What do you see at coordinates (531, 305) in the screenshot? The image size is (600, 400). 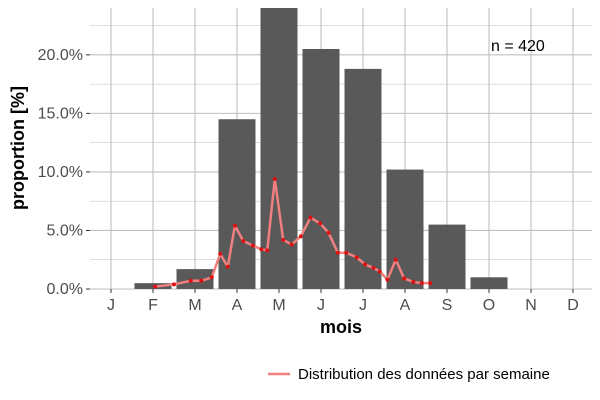 I see `x-tick-label: N` at bounding box center [531, 305].